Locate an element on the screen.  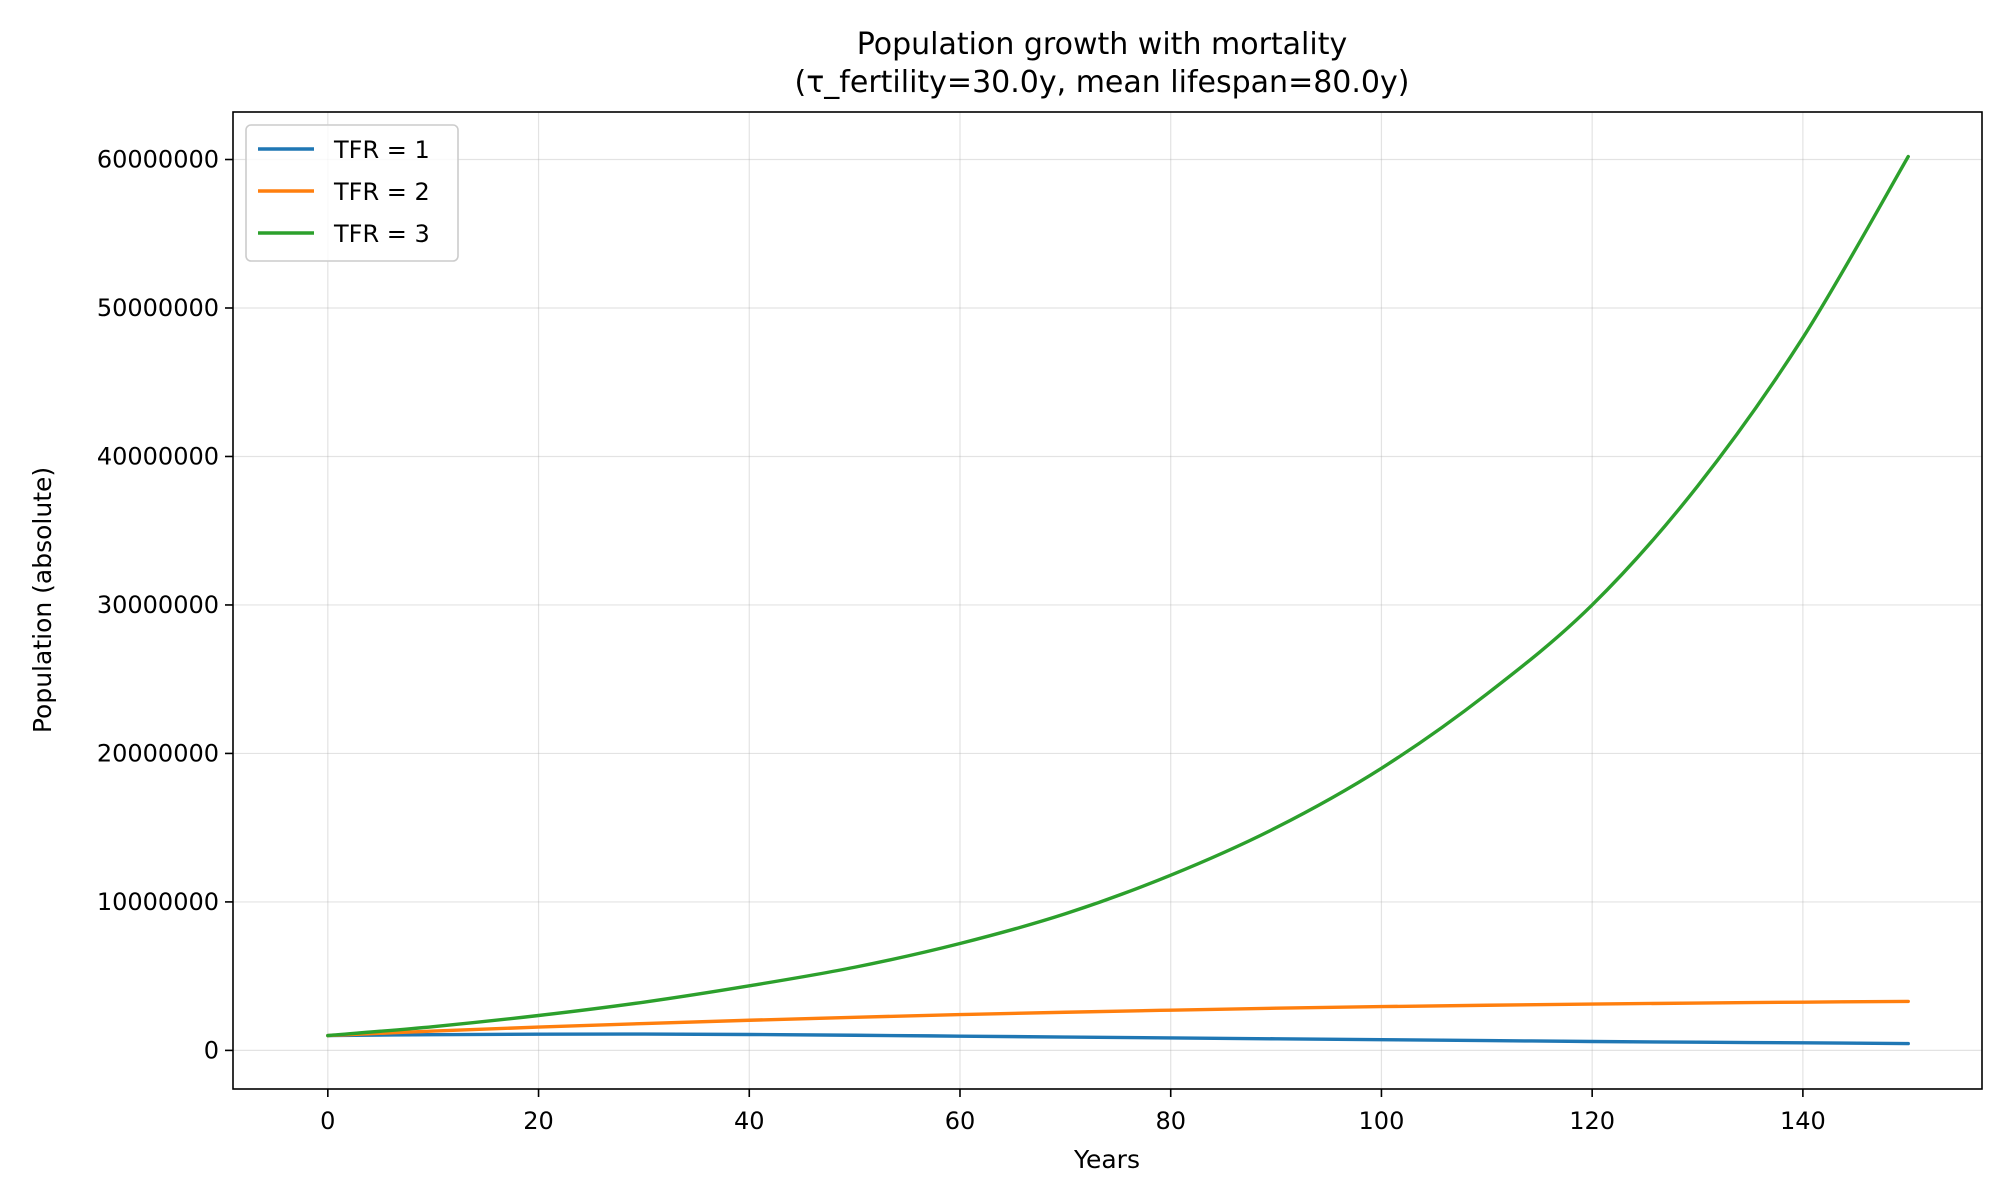
chart-subtitle: (τ_fertility=30.0y, mean lifespan=80.0y) is located at coordinates (1102, 82).